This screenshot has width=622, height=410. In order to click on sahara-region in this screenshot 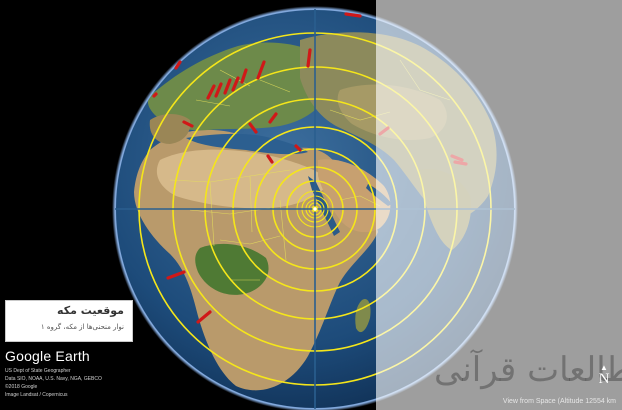, I will do `click(243, 179)`.